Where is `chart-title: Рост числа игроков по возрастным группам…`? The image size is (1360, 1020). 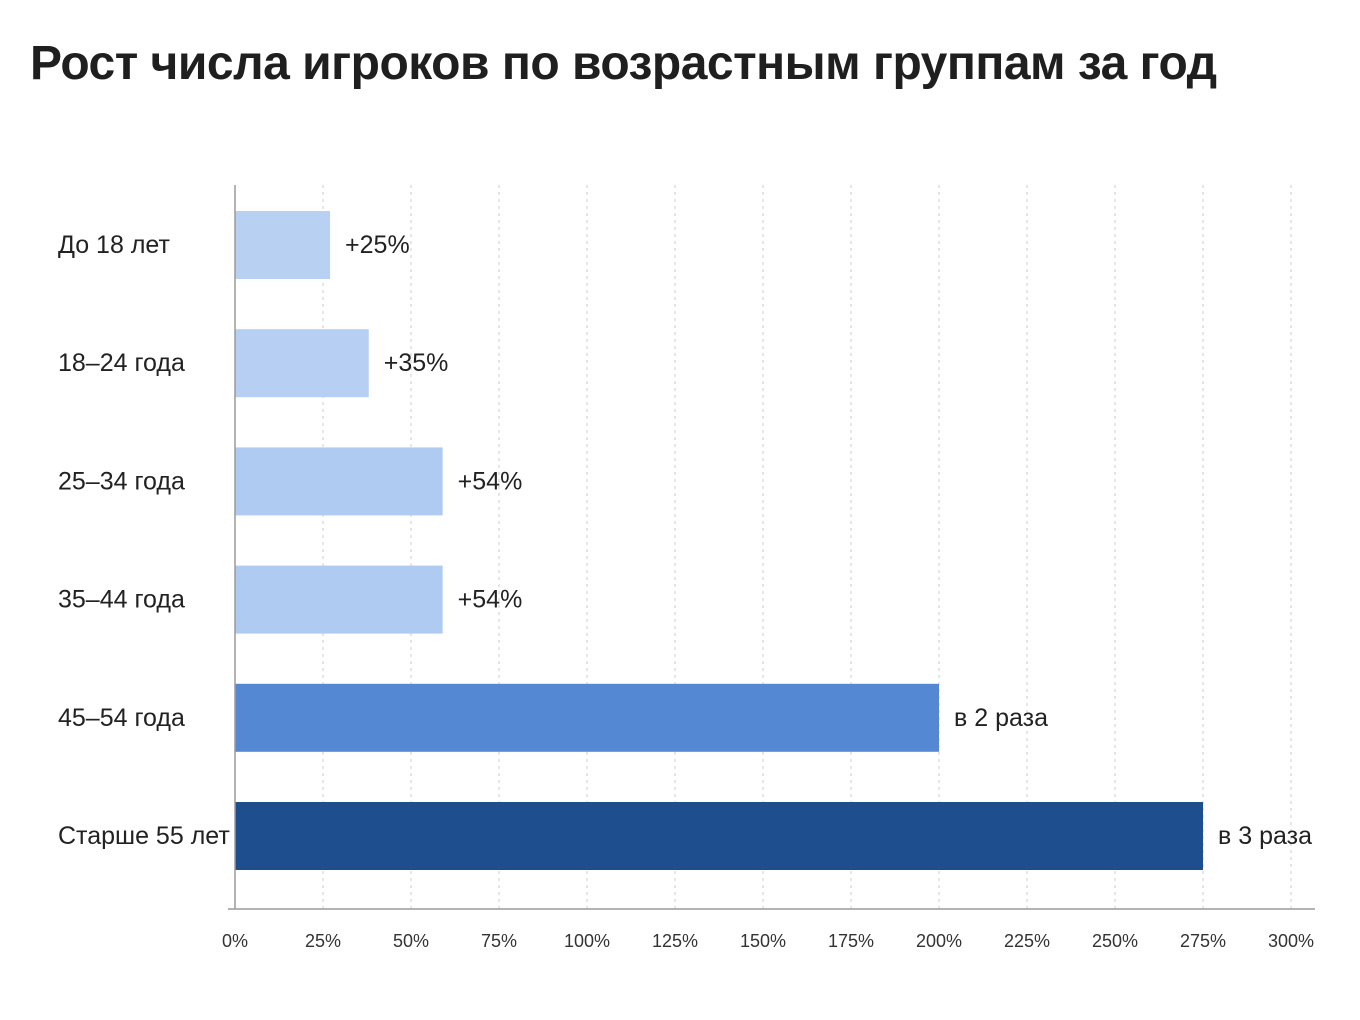
chart-title: Рост числа игроков по возрастным группам… is located at coordinates (623, 63).